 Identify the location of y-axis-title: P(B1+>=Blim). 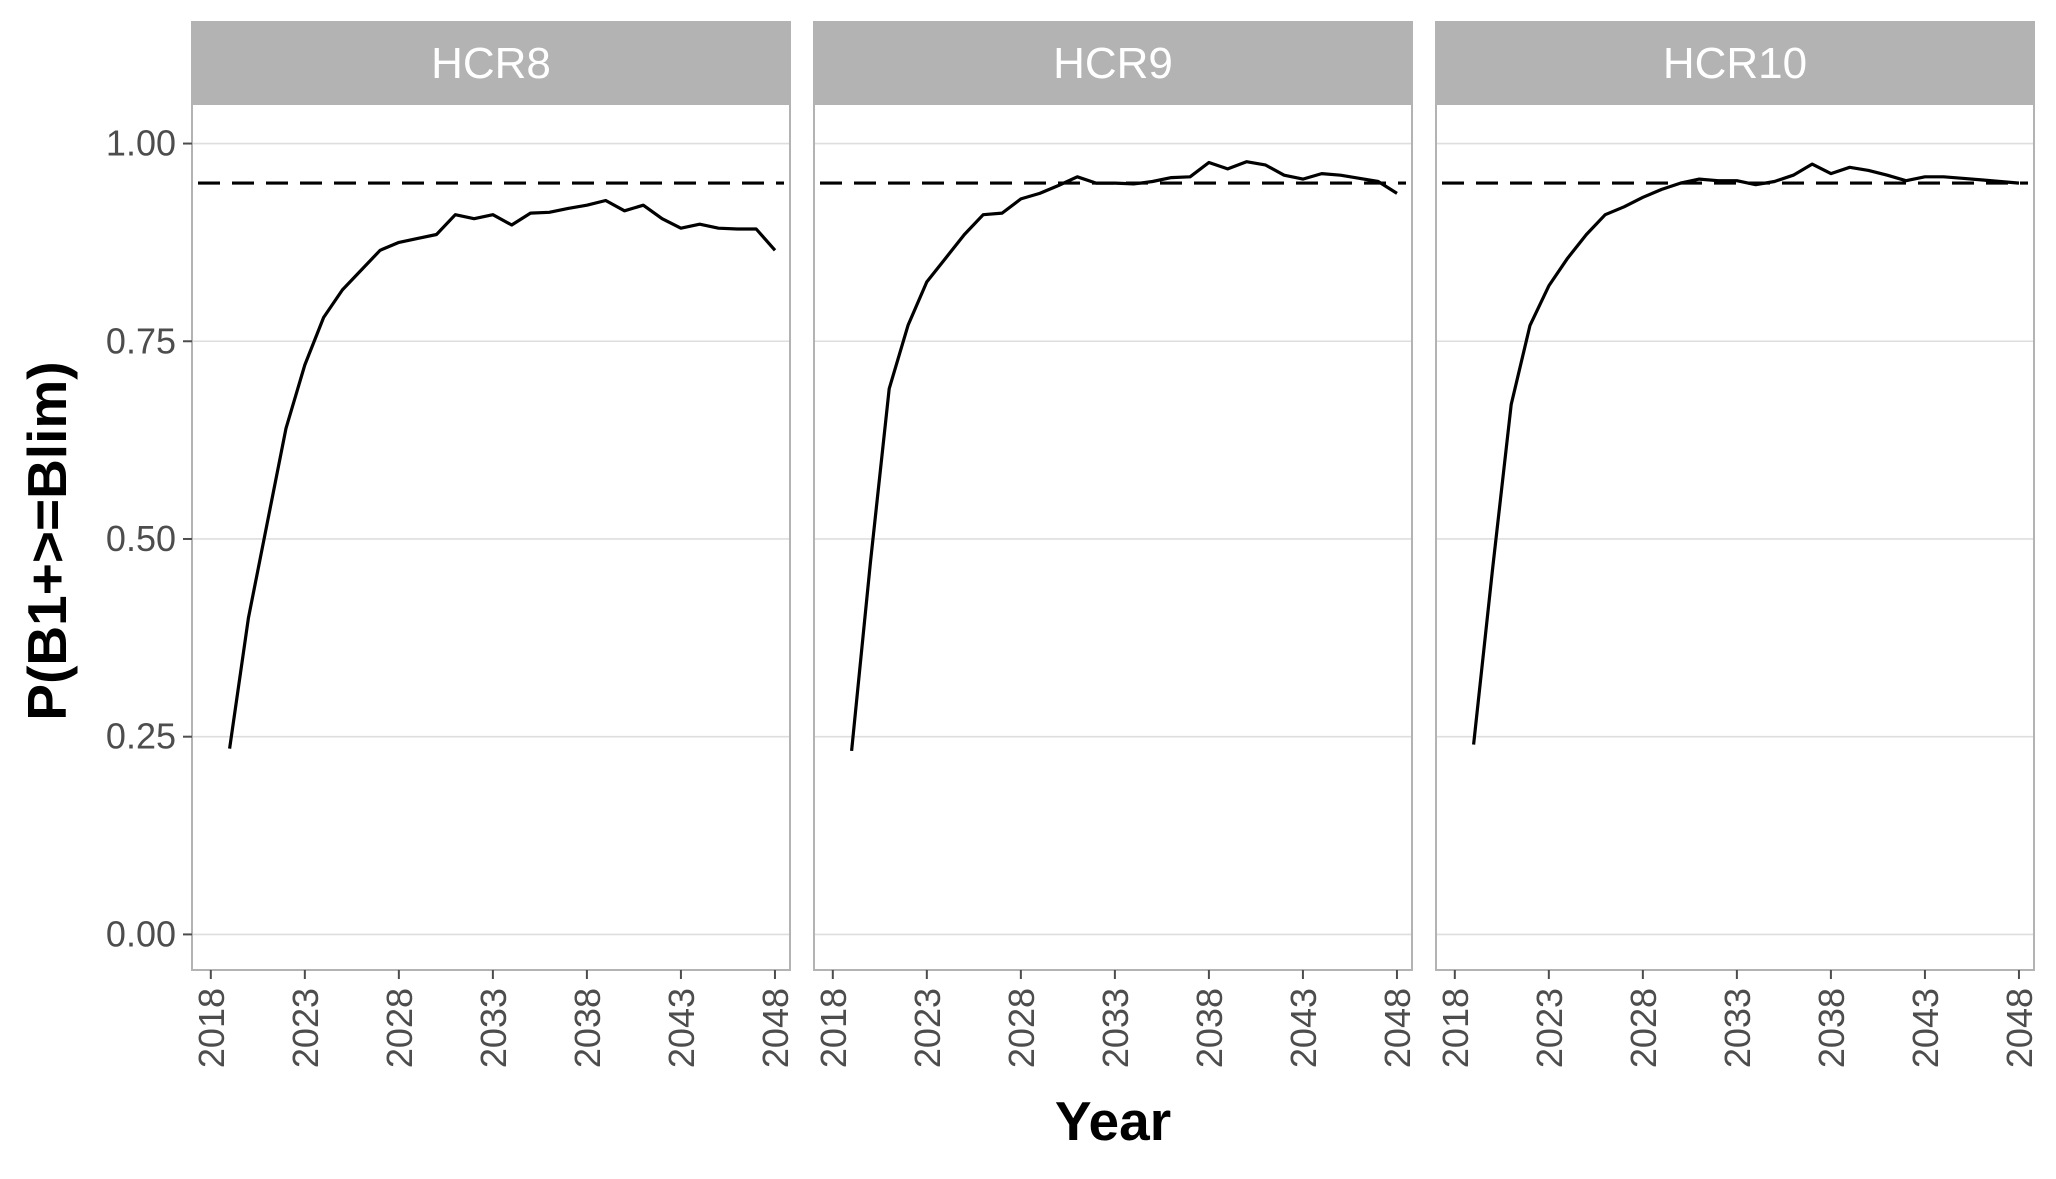
(47, 540).